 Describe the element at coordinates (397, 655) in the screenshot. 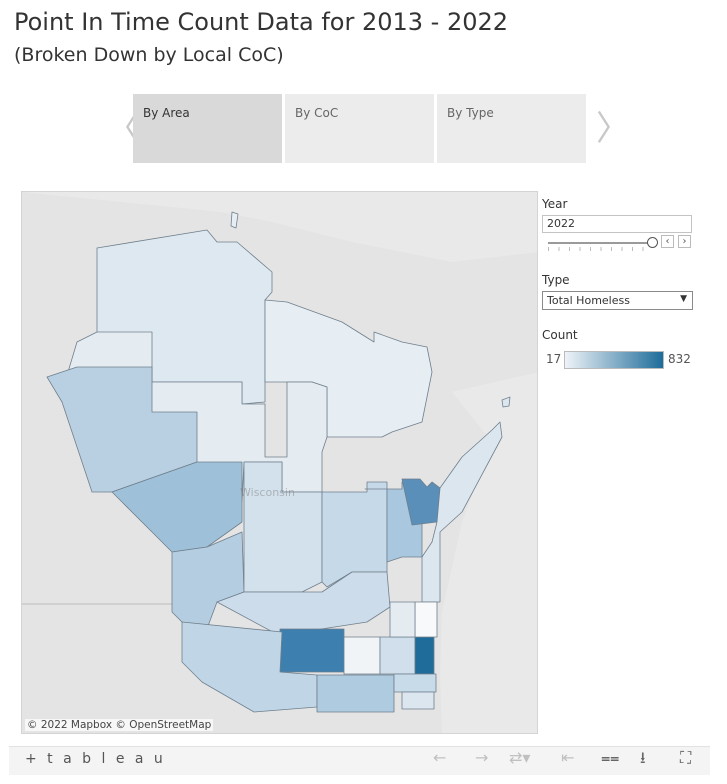

I see `region-washington` at that location.